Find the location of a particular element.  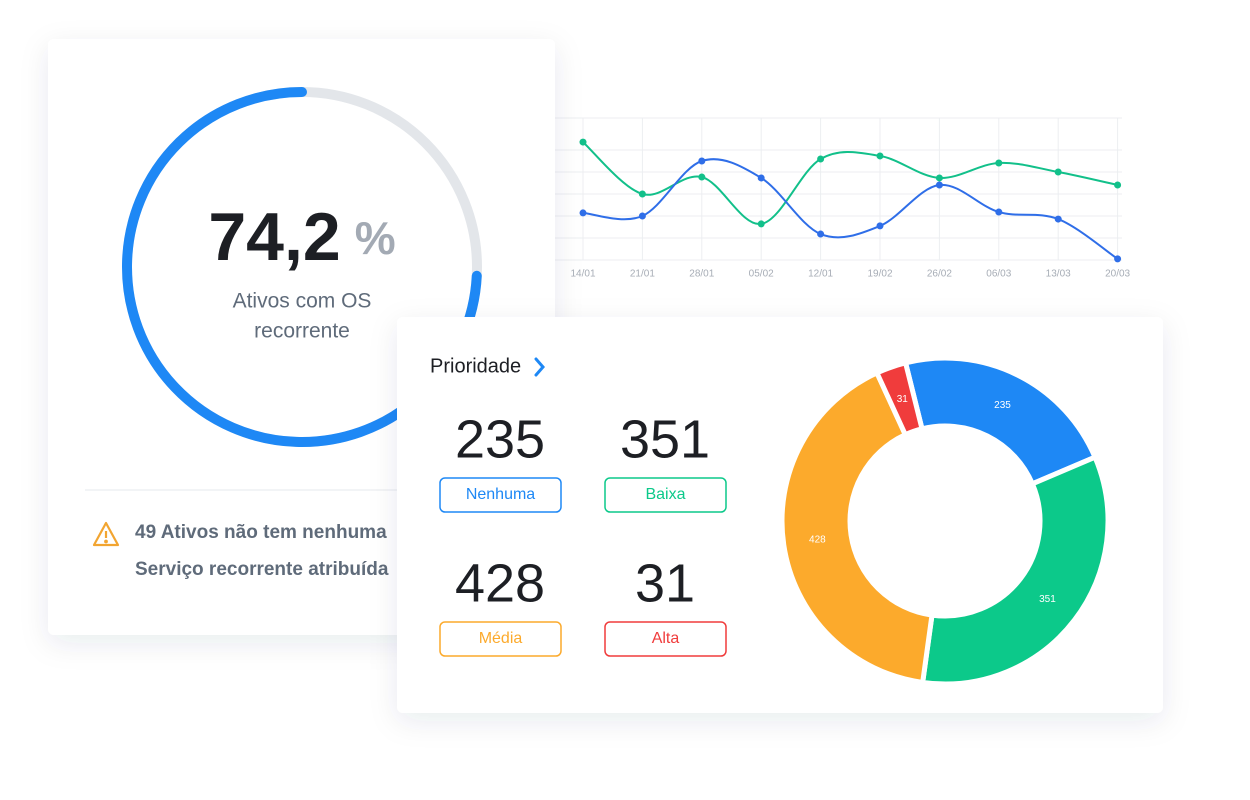

warning-text: 49 Ativos não tem nenhuma is located at coordinates (261, 532).